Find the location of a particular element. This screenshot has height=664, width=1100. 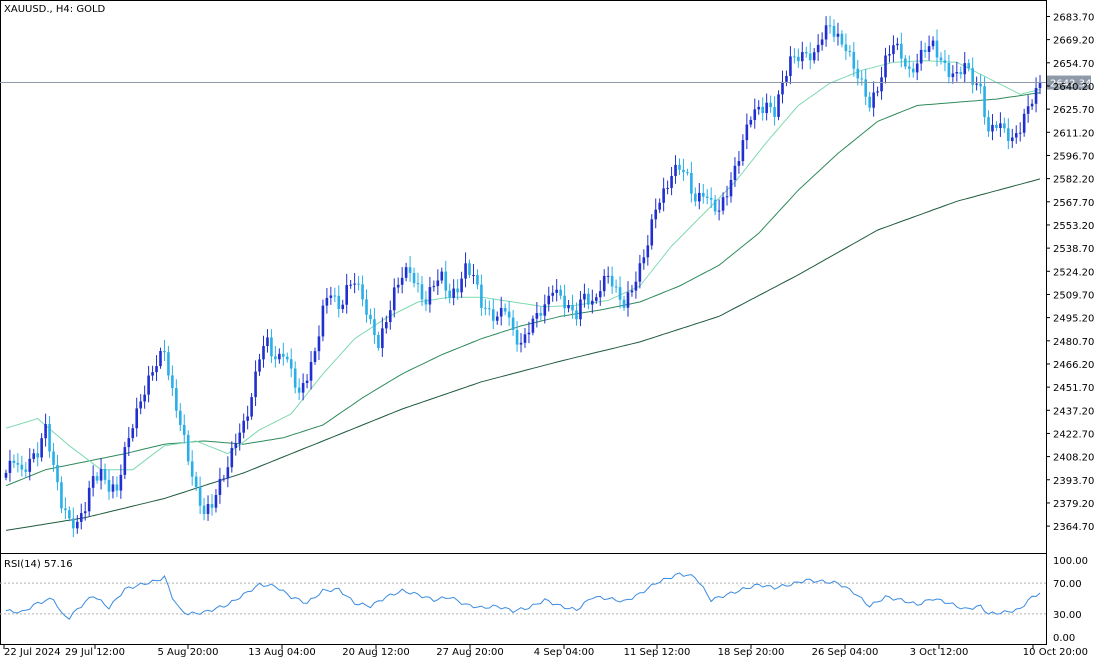

price-tick-label: 2538.70 is located at coordinates (1073, 249).